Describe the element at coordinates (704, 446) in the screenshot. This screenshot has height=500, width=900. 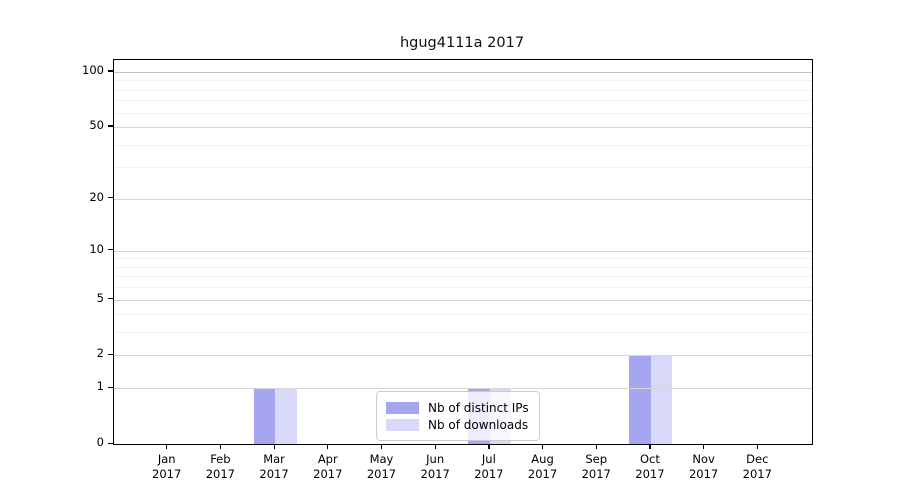
I see `x-tick-nov` at that location.